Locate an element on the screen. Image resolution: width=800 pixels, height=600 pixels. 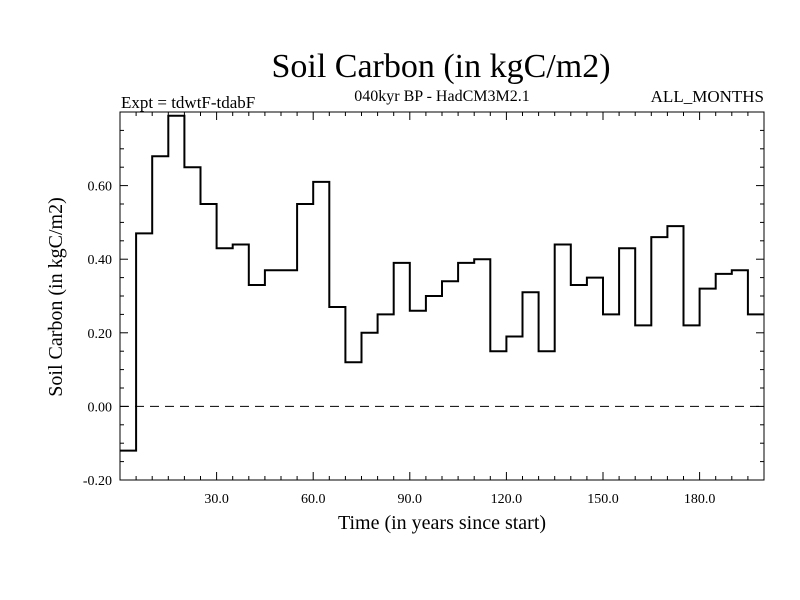
y-axis-label: Soil Carbon (in kgC/m2) is located at coordinates (56, 296).